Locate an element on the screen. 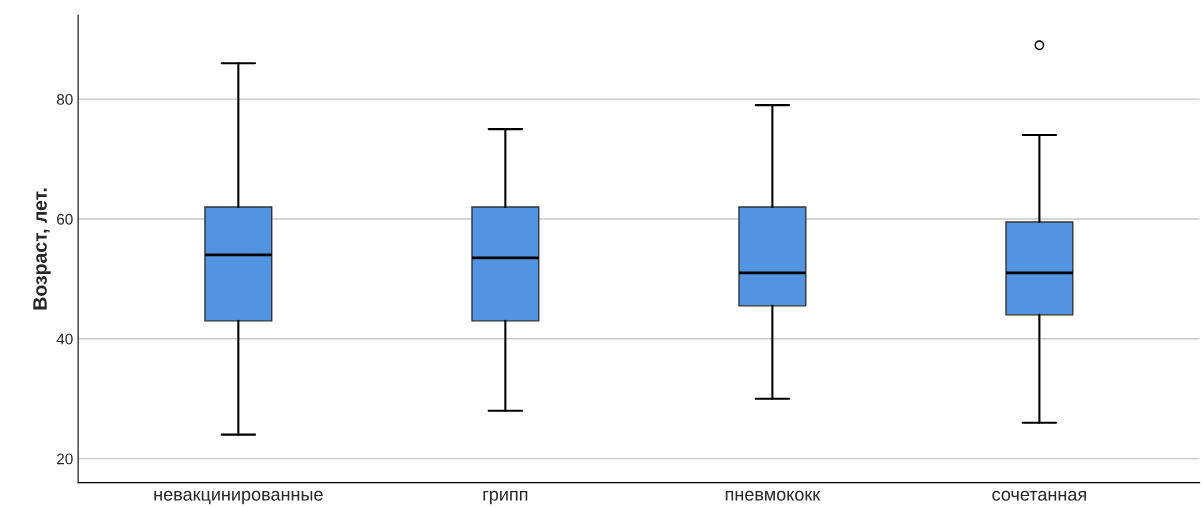 This screenshot has width=1202, height=508. y-tick-label: 20 is located at coordinates (65, 459).